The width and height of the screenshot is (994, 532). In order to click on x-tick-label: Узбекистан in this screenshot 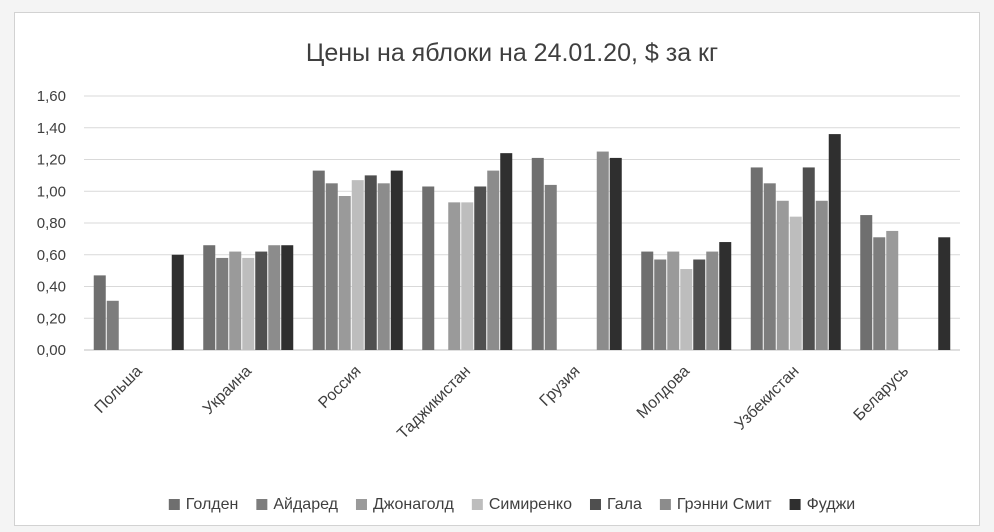, I will do `click(767, 398)`.